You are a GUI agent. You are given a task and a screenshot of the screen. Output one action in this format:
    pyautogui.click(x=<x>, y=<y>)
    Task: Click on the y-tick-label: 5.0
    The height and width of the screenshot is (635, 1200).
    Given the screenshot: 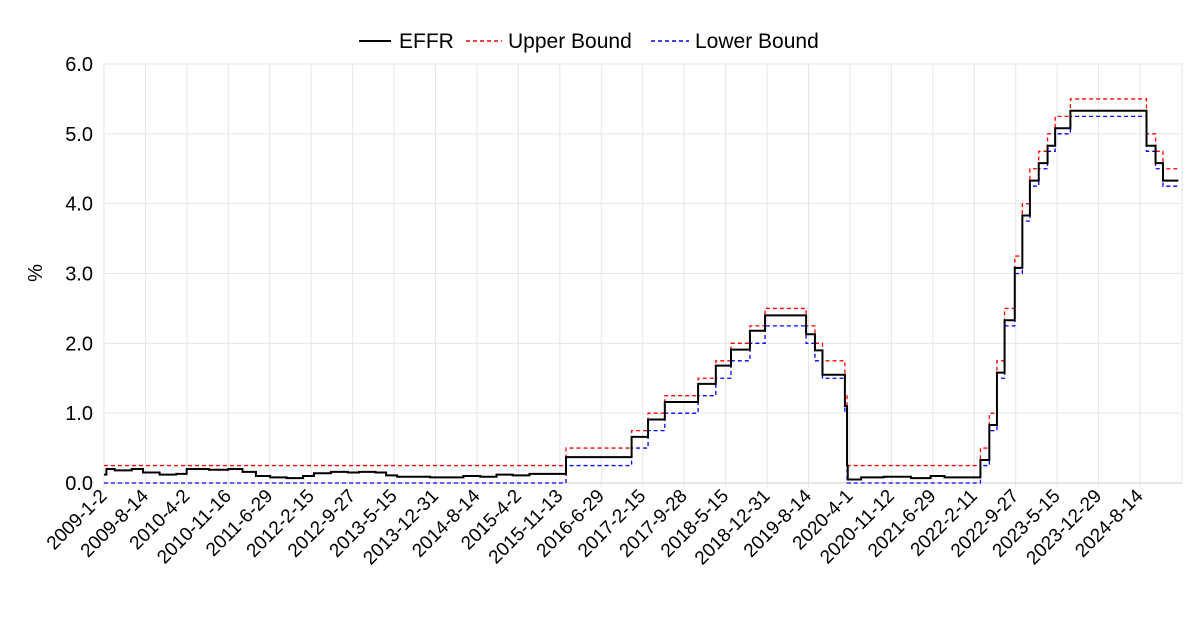 What is the action you would take?
    pyautogui.click(x=79, y=135)
    